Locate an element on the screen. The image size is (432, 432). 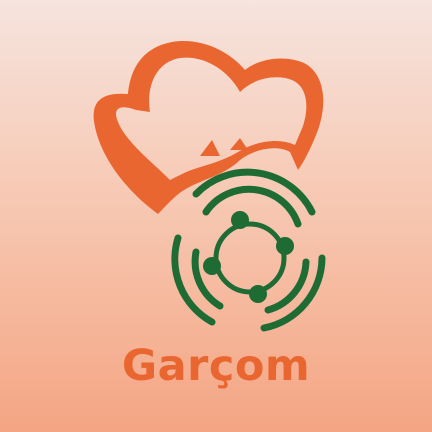
app-name: Garçom is located at coordinates (216, 366).